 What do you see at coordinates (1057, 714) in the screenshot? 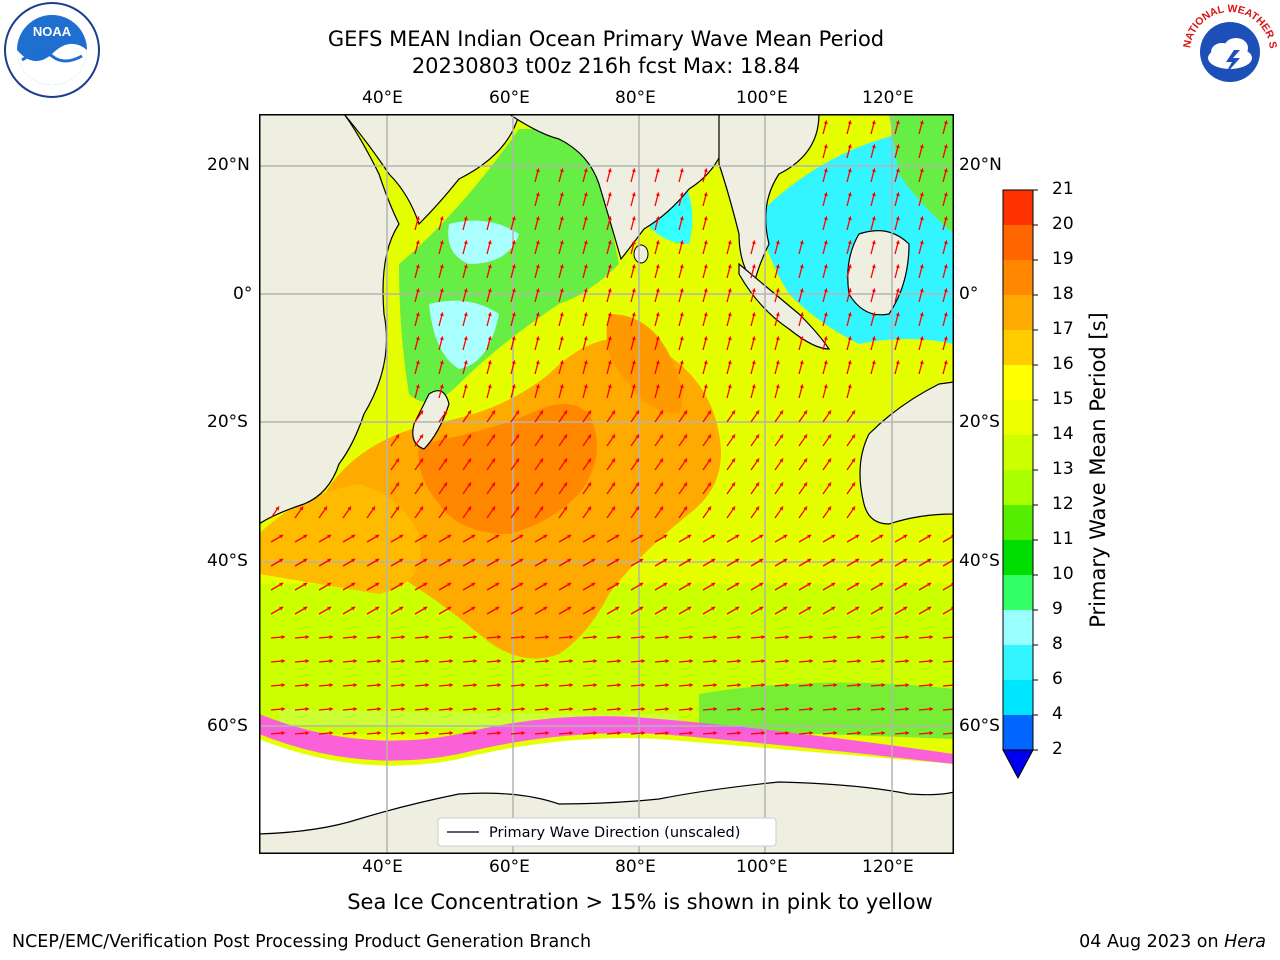
I see `colorbar-level-label: 4` at bounding box center [1057, 714].